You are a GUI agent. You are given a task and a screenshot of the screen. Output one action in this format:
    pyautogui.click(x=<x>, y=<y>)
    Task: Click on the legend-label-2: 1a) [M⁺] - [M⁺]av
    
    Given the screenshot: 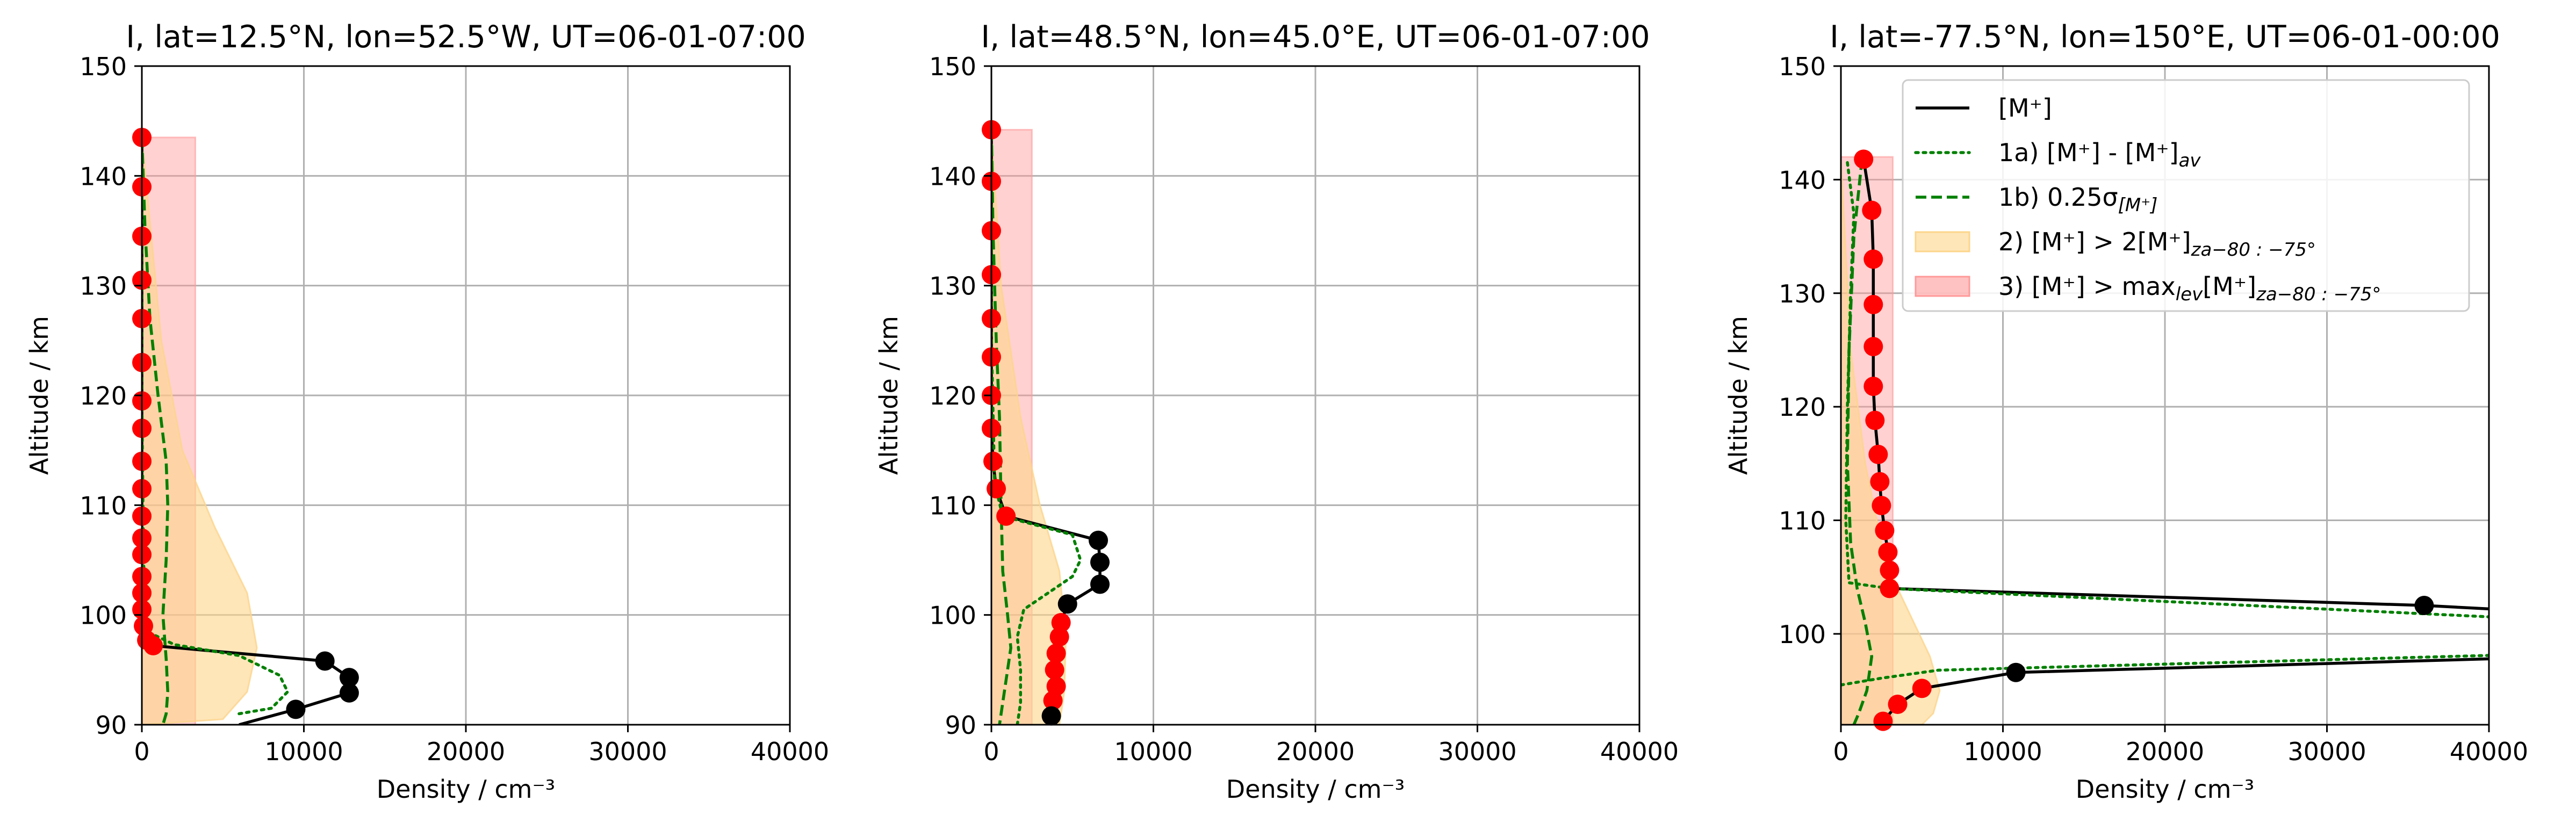 What is the action you would take?
    pyautogui.click(x=2099, y=154)
    